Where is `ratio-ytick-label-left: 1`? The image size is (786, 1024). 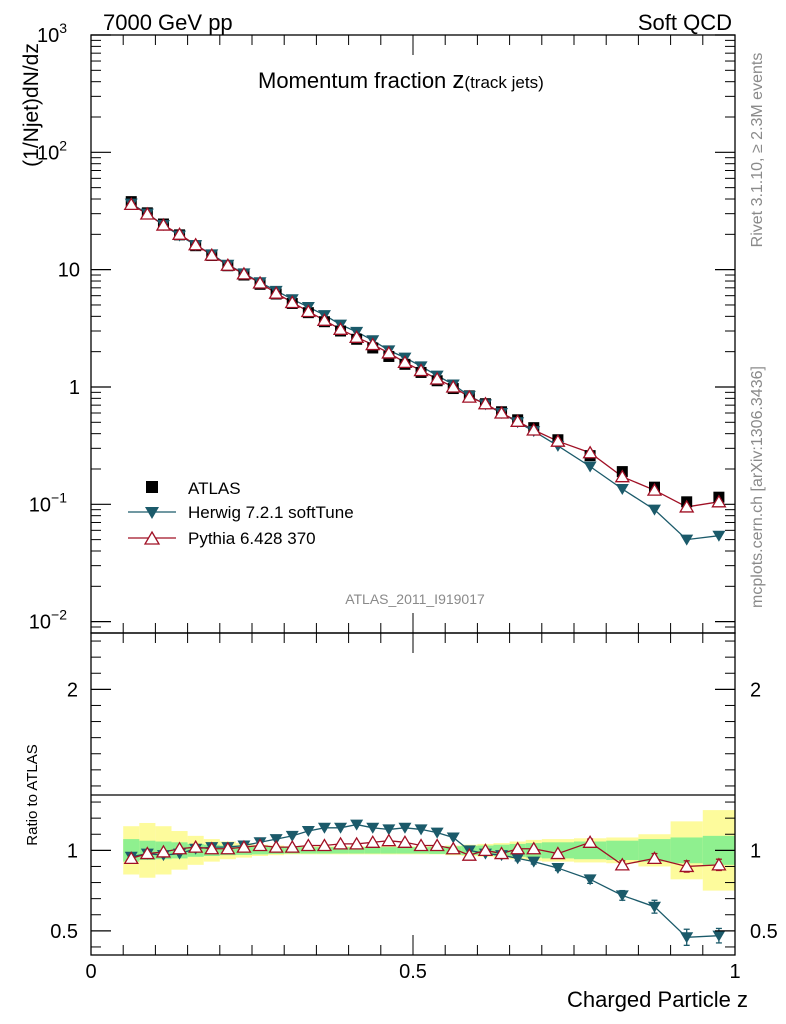 ratio-ytick-label-left: 1 is located at coordinates (72, 851).